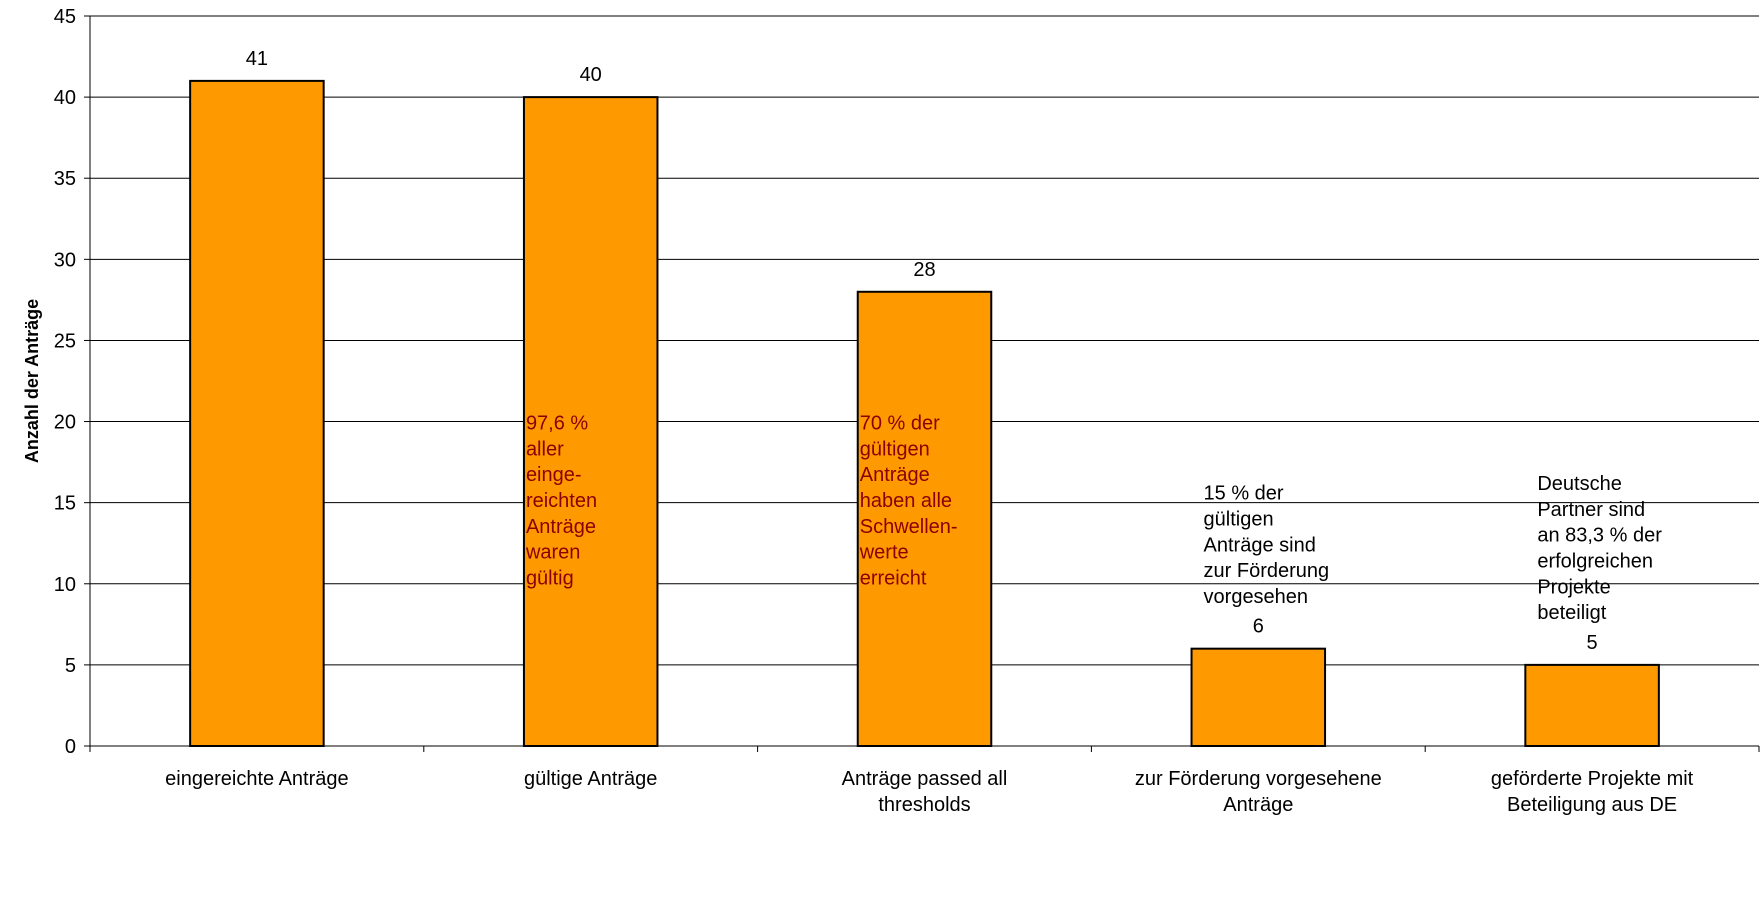 Image resolution: width=1760 pixels, height=917 pixels. What do you see at coordinates (925, 792) in the screenshot?
I see `x-tick-label: Anträge passed all thresholds` at bounding box center [925, 792].